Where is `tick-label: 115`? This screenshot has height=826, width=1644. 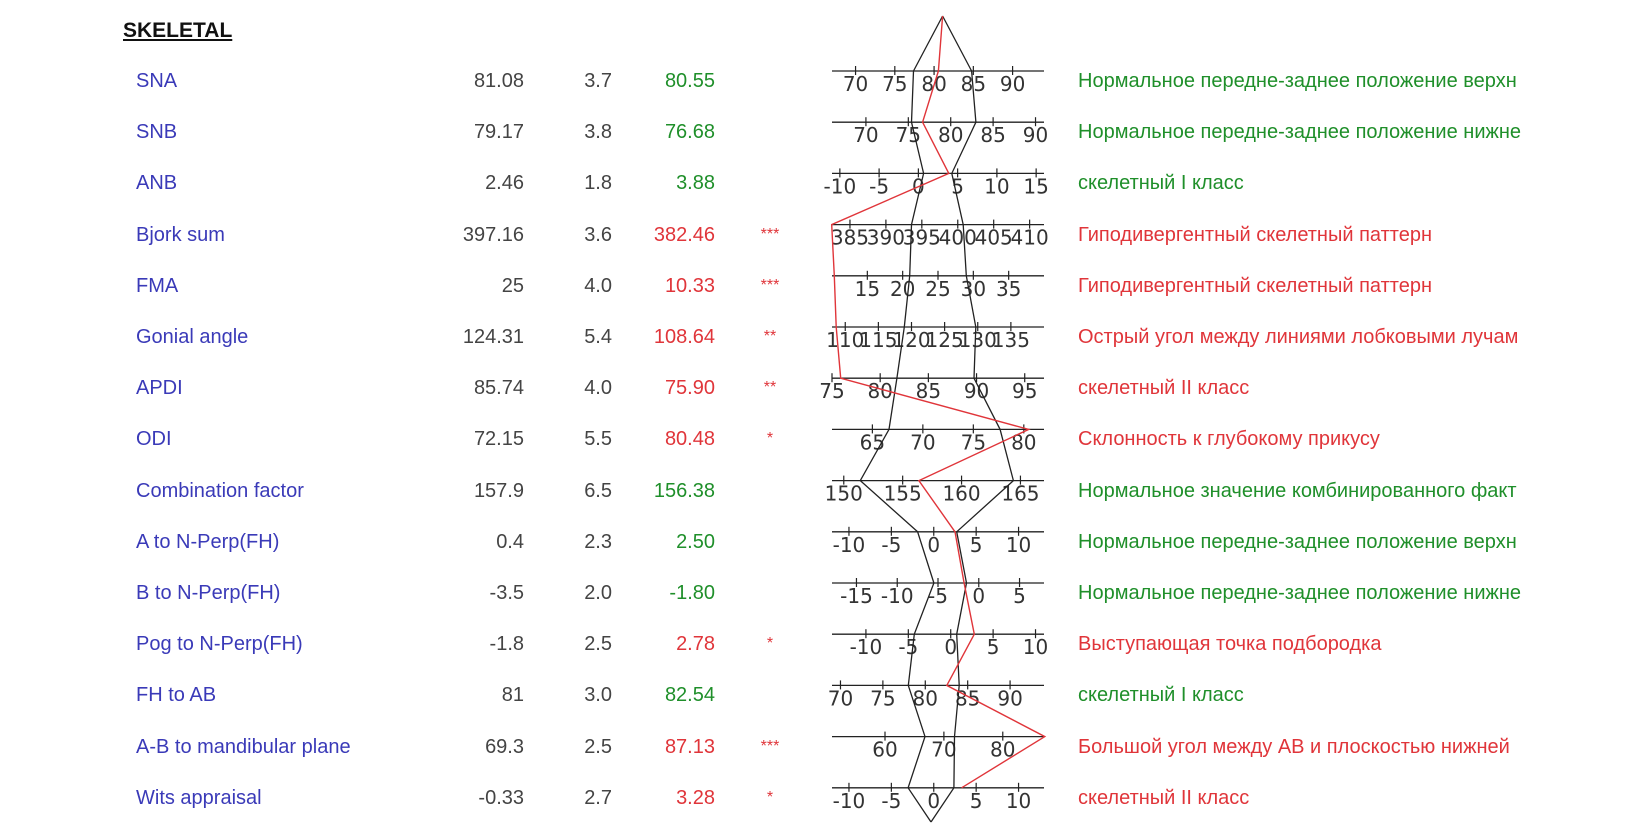 tick-label: 115 is located at coordinates (878, 340).